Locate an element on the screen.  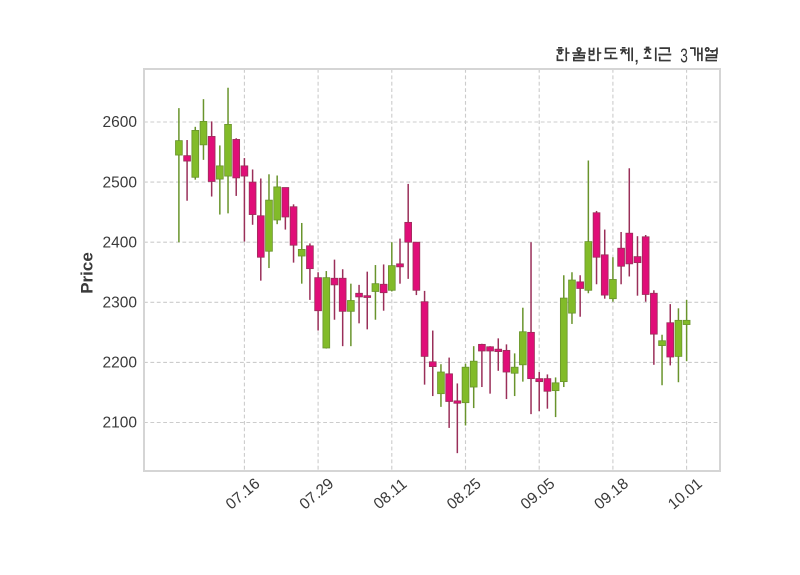
svg-text: Price is located at coordinates (87, 273).